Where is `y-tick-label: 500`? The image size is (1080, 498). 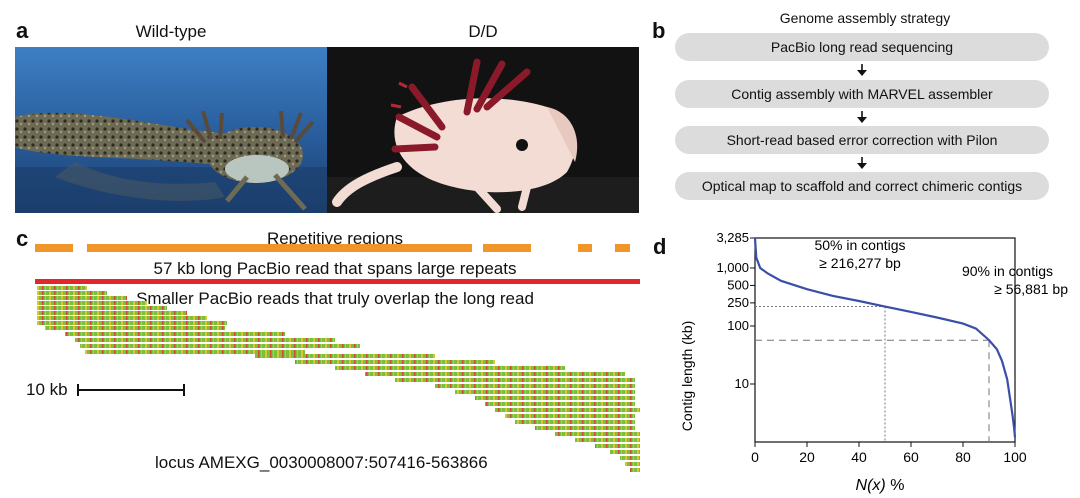 y-tick-label: 500 is located at coordinates (738, 284).